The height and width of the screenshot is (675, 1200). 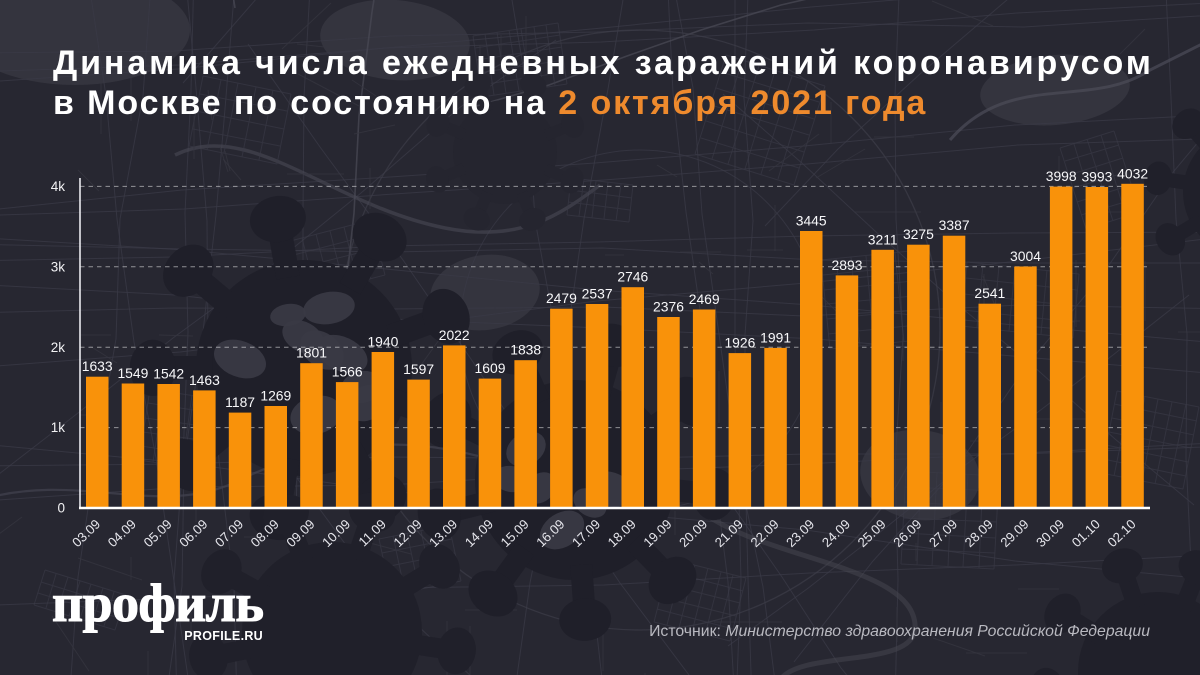 I want to click on svg-text: 13.09, so click(x=443, y=533).